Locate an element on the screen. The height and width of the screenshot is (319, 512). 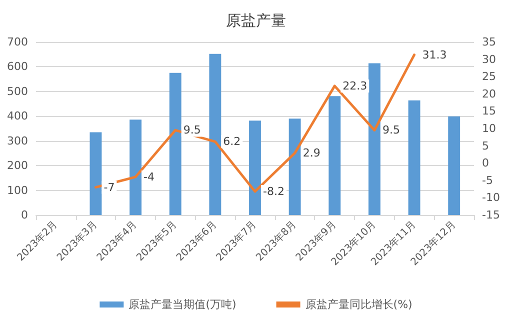
data-label: -8.2 is located at coordinates (273, 191).